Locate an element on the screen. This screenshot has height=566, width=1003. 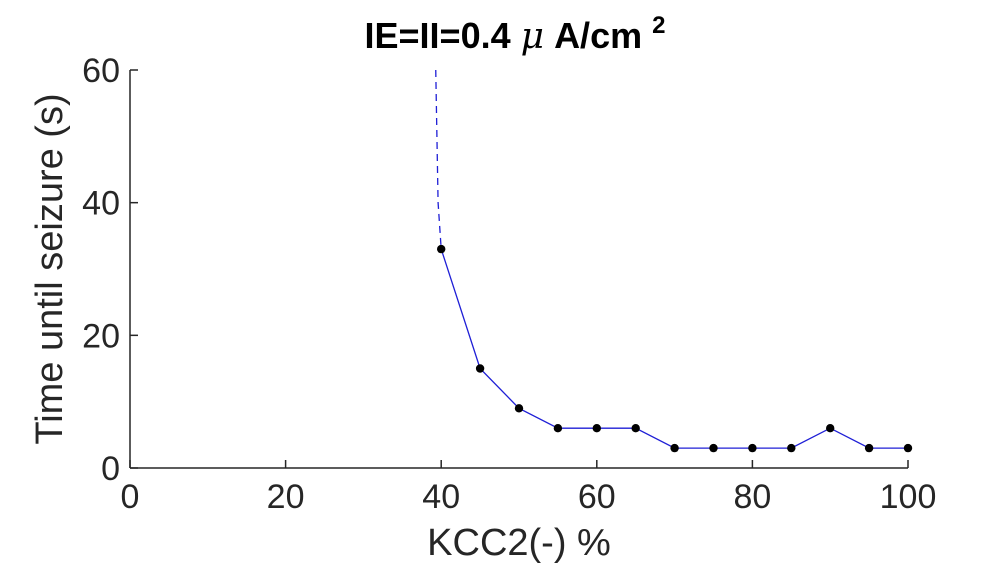
x-tick-label: 40 is located at coordinates (441, 497).